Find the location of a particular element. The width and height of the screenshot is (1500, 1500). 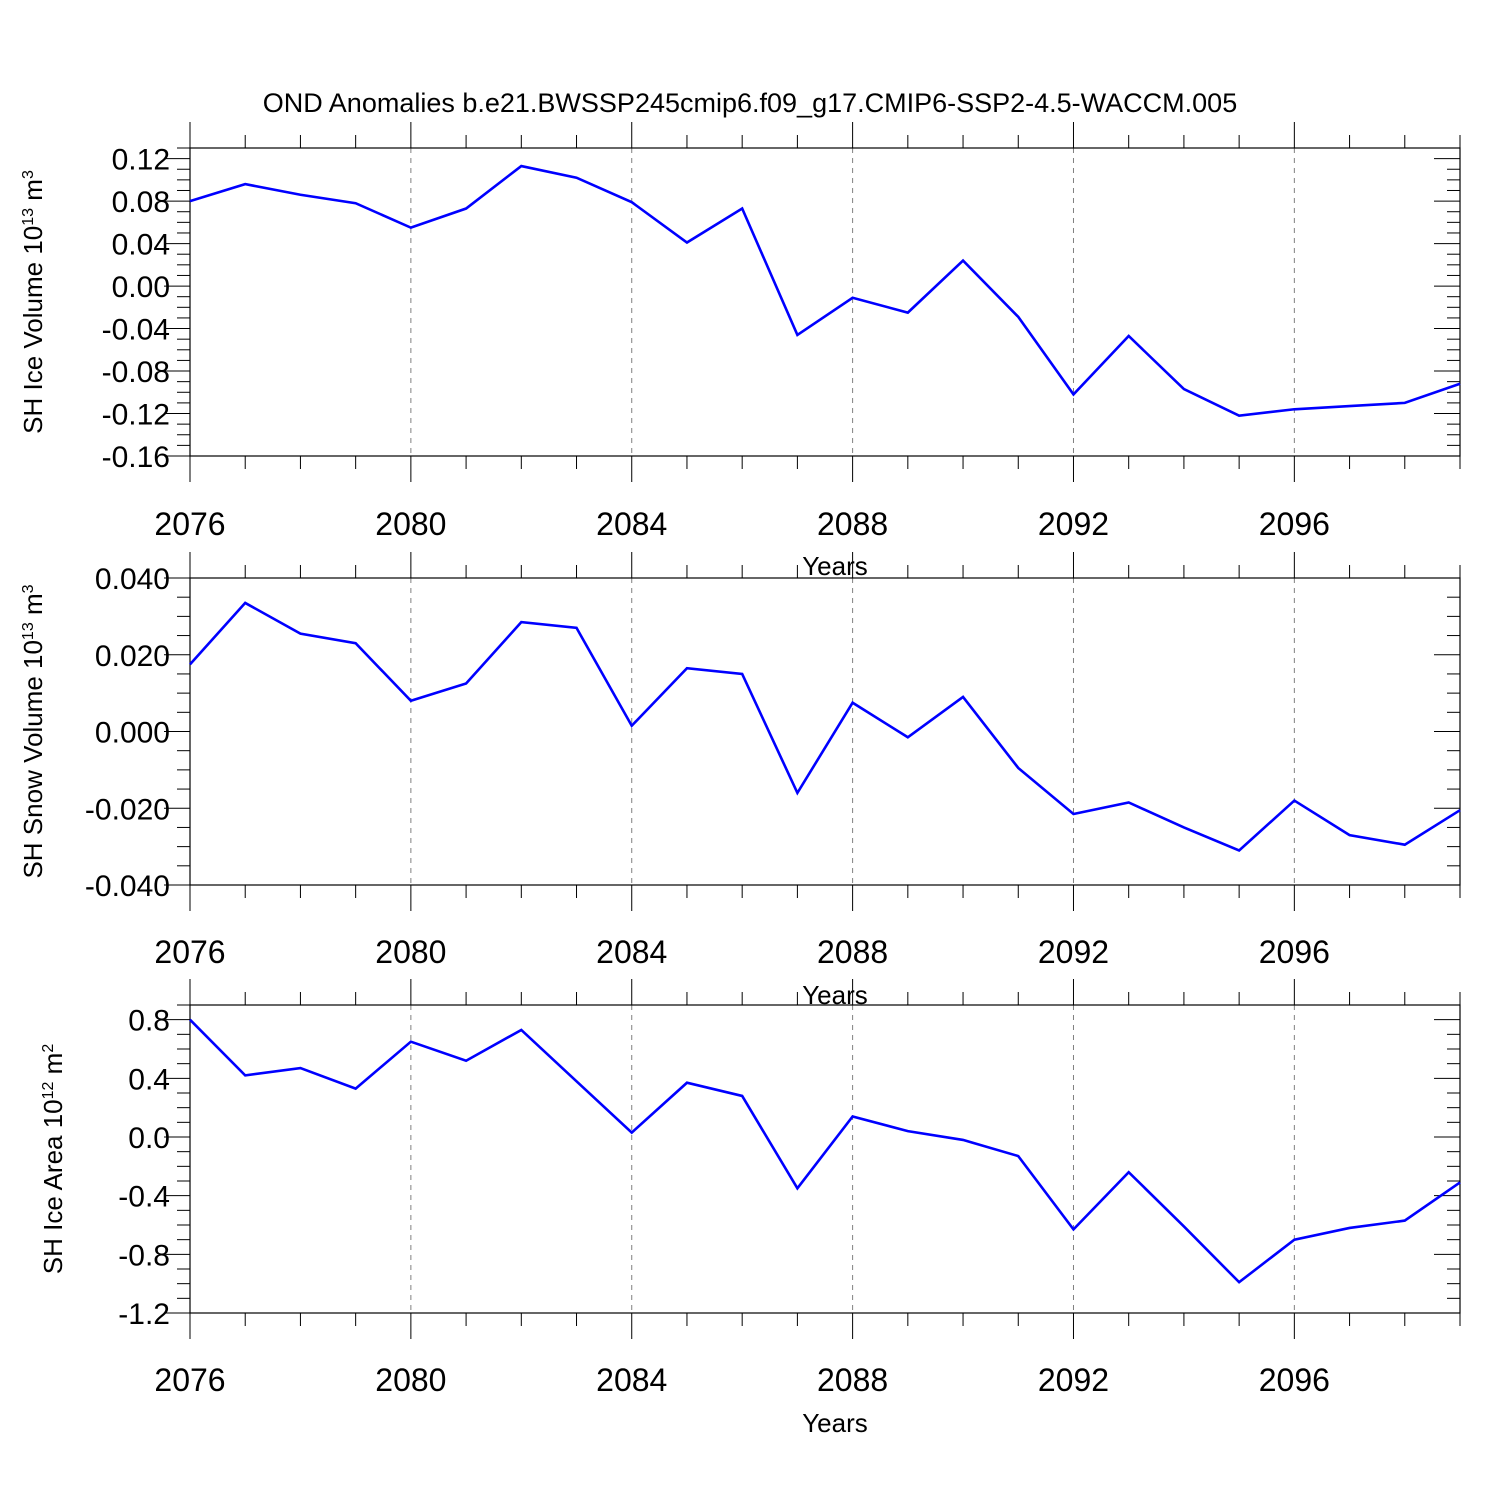

y-tick-label: 0.0 is located at coordinates (149, 1138).